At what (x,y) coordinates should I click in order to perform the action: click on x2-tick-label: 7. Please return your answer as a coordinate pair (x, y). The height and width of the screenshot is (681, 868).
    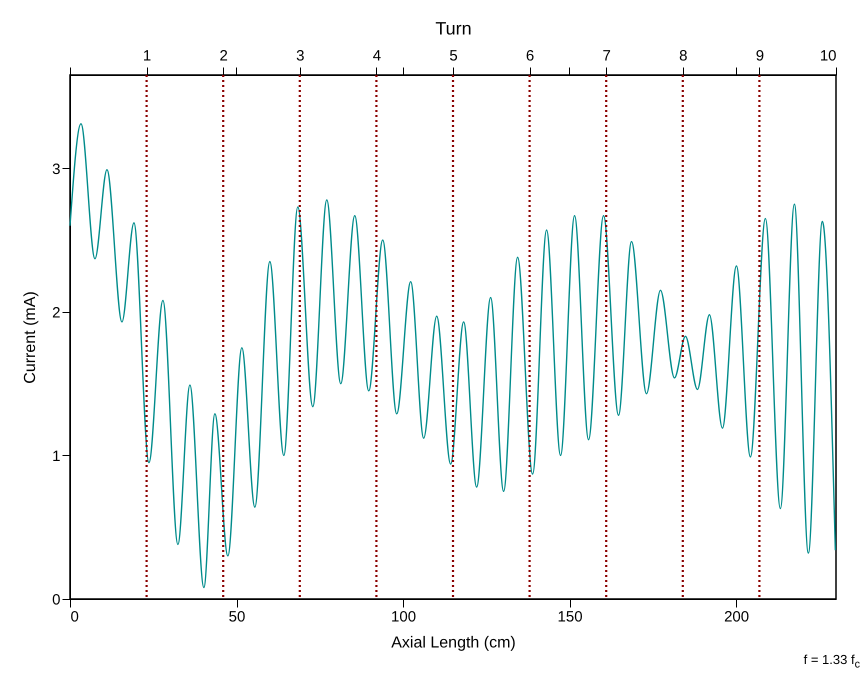
    Looking at the image, I should click on (606, 56).